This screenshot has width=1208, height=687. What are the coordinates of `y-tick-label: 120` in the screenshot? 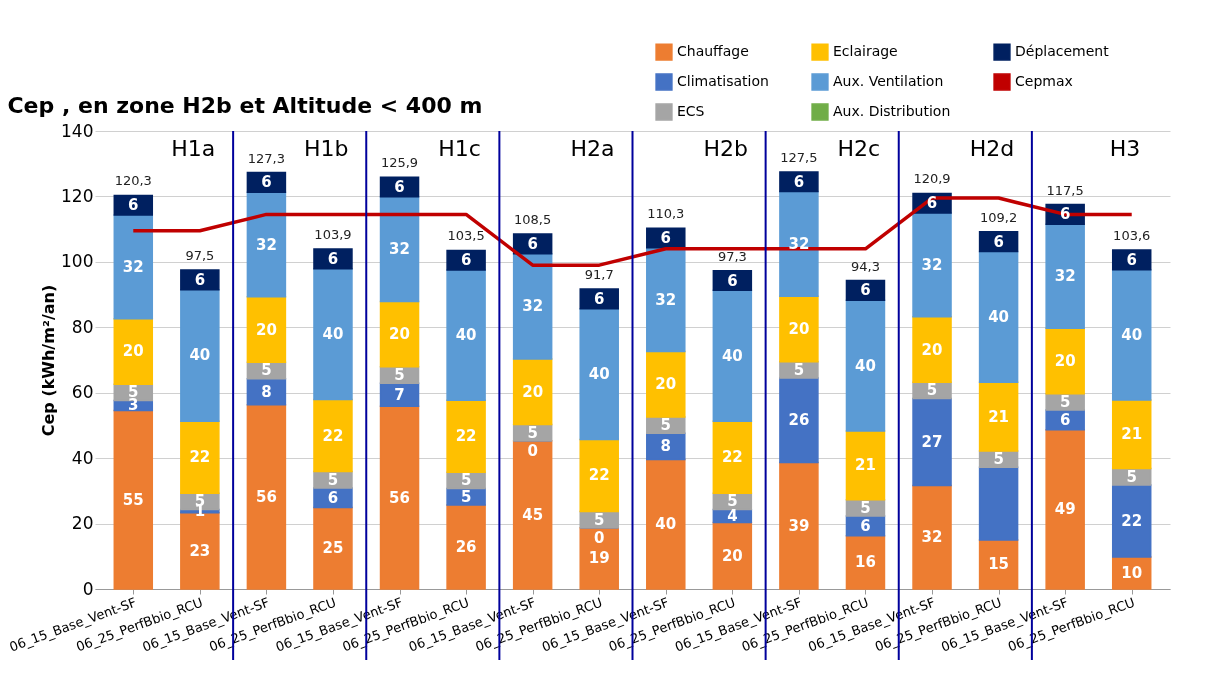 It's located at (77, 195).